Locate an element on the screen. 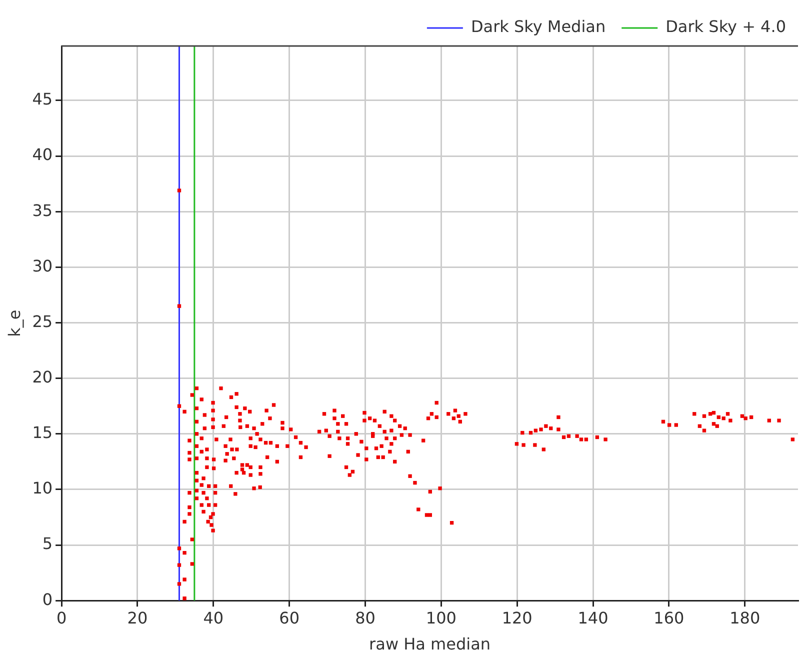 The image size is (802, 661). y-tick-label: 25 is located at coordinates (42, 321).